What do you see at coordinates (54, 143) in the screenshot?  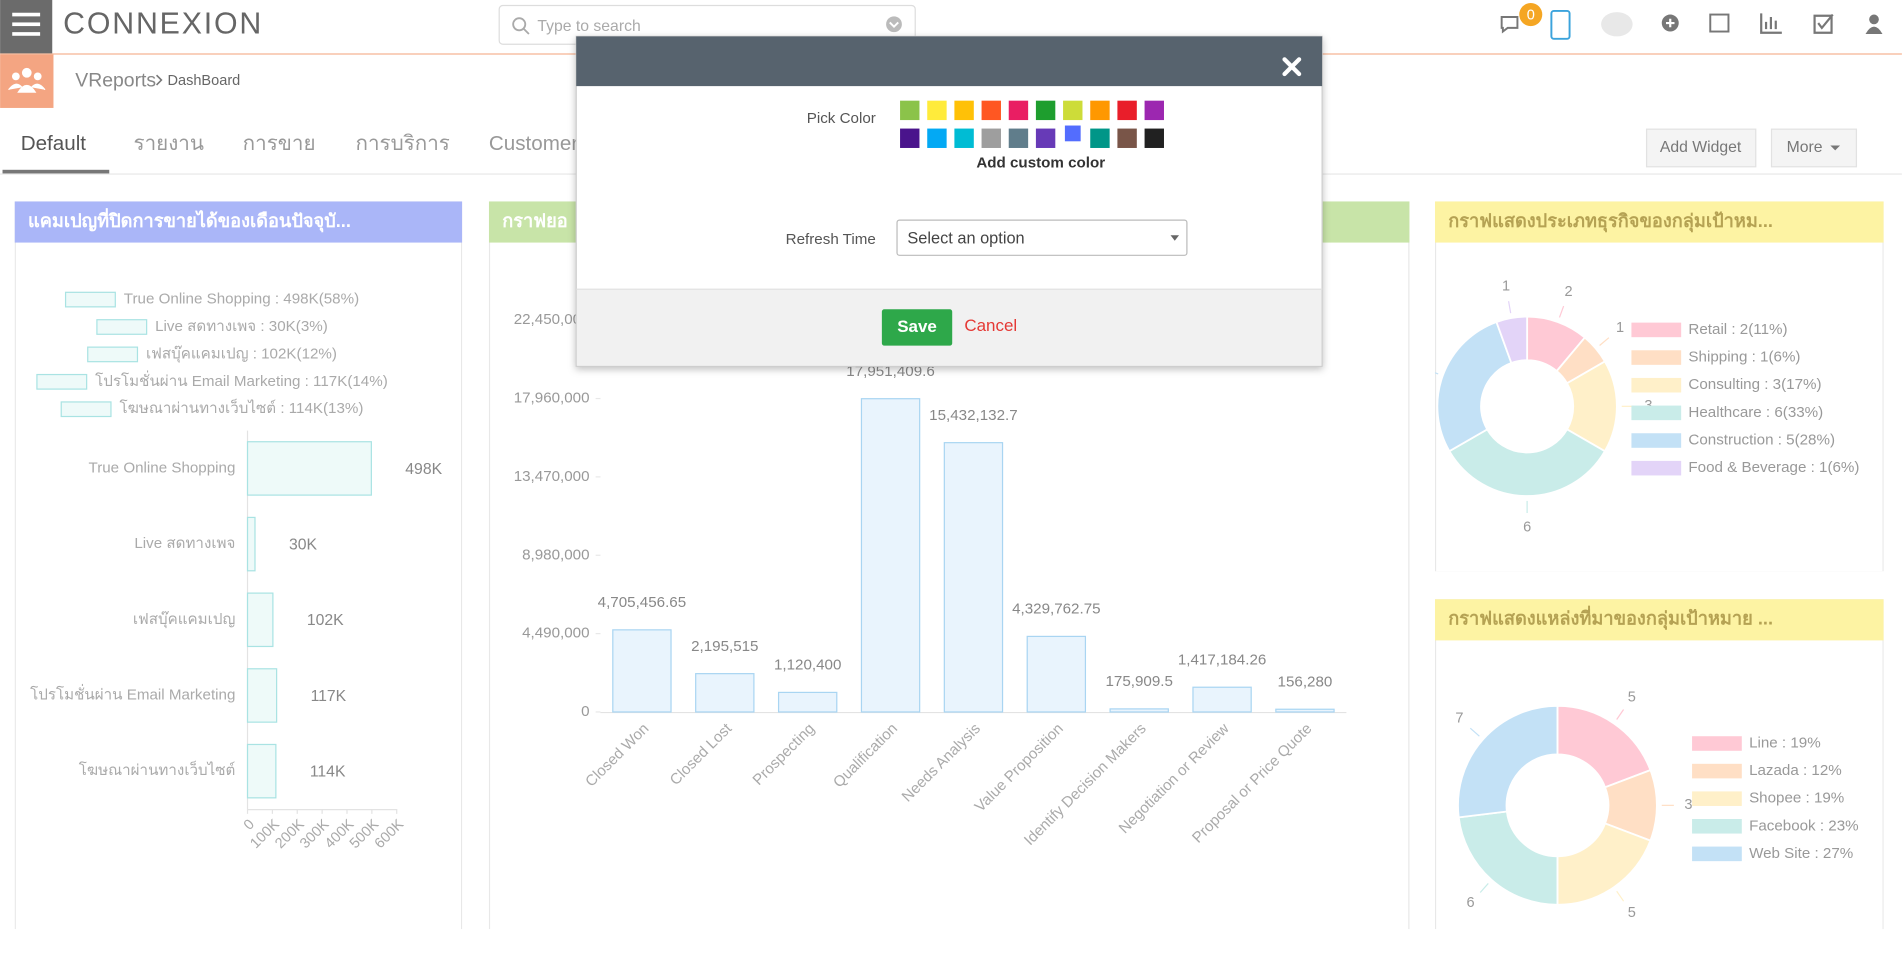 I see `tab: Default` at bounding box center [54, 143].